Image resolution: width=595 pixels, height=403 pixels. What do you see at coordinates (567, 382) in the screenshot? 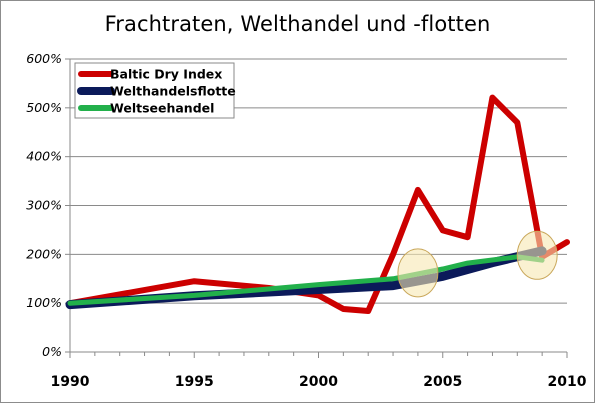
I see `x-tick-label: 2010` at bounding box center [567, 382].